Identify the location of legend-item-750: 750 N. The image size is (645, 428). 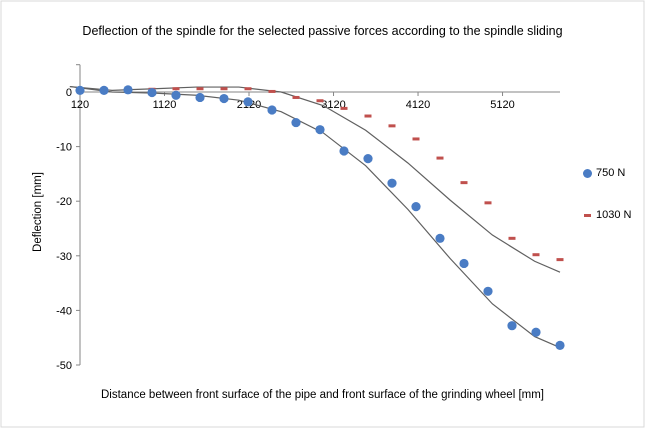
(607, 173).